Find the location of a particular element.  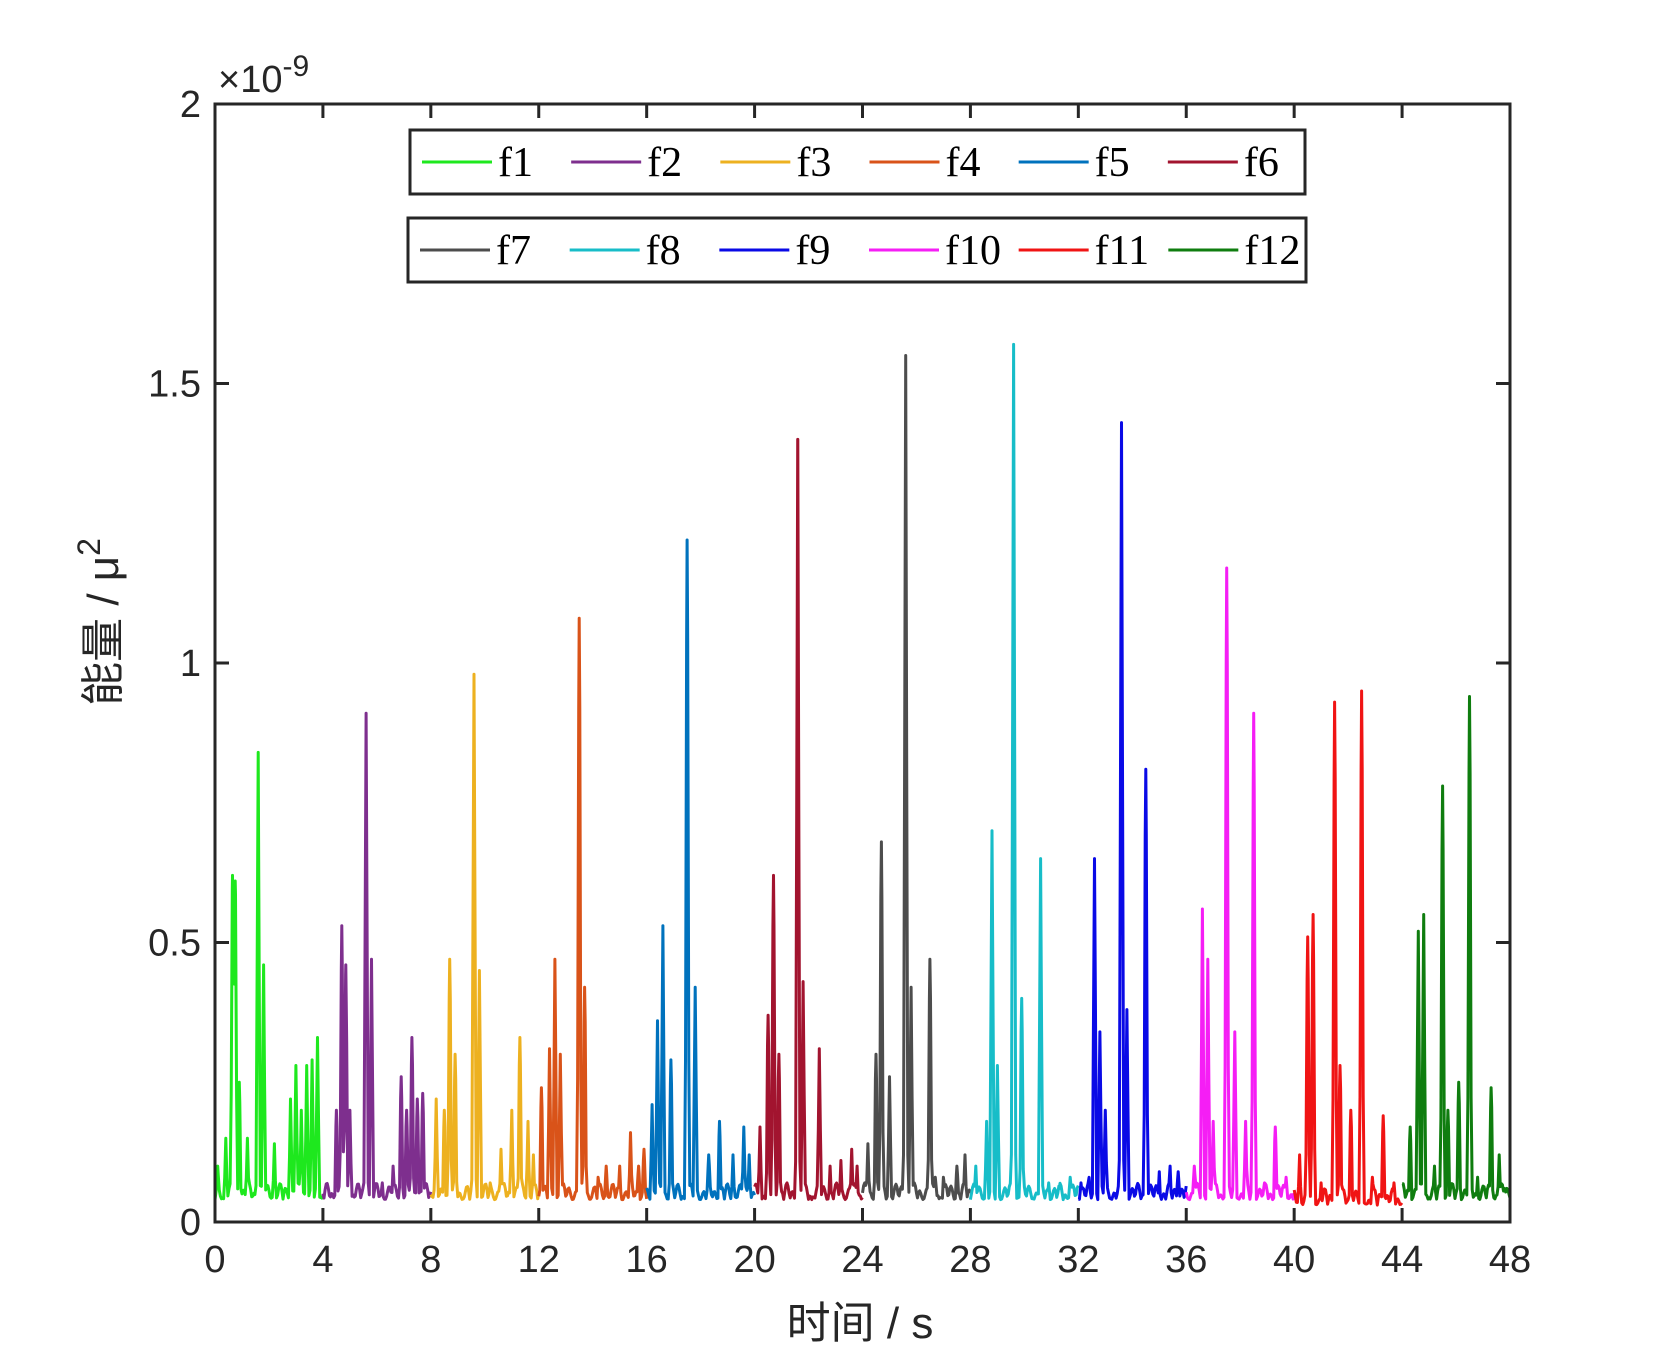

y-exponent-label: ×10⁻⁹ is located at coordinates (263, 75).